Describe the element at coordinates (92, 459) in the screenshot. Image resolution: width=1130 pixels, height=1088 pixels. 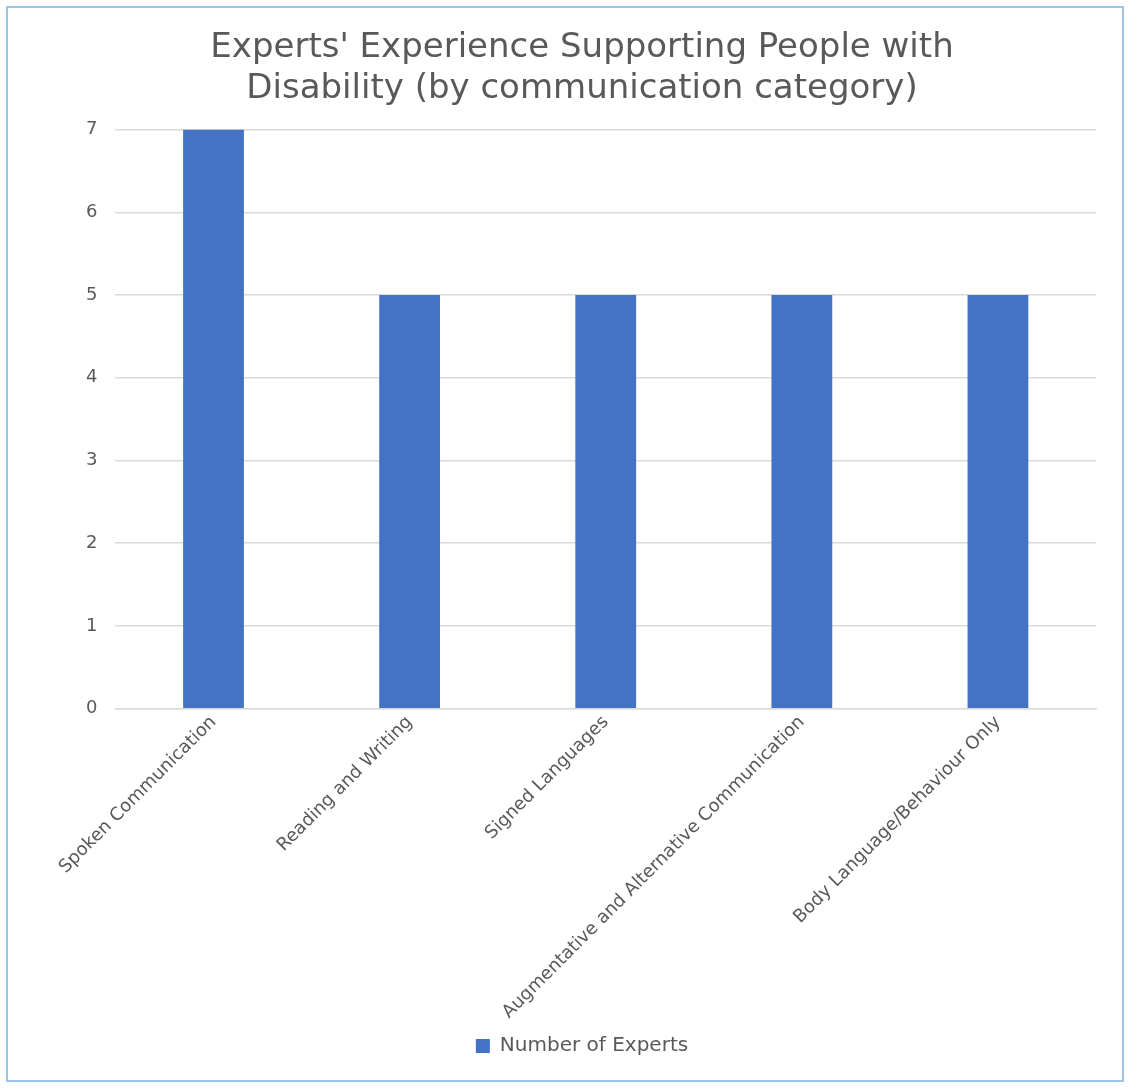
I see `y-tick-label: 3` at that location.